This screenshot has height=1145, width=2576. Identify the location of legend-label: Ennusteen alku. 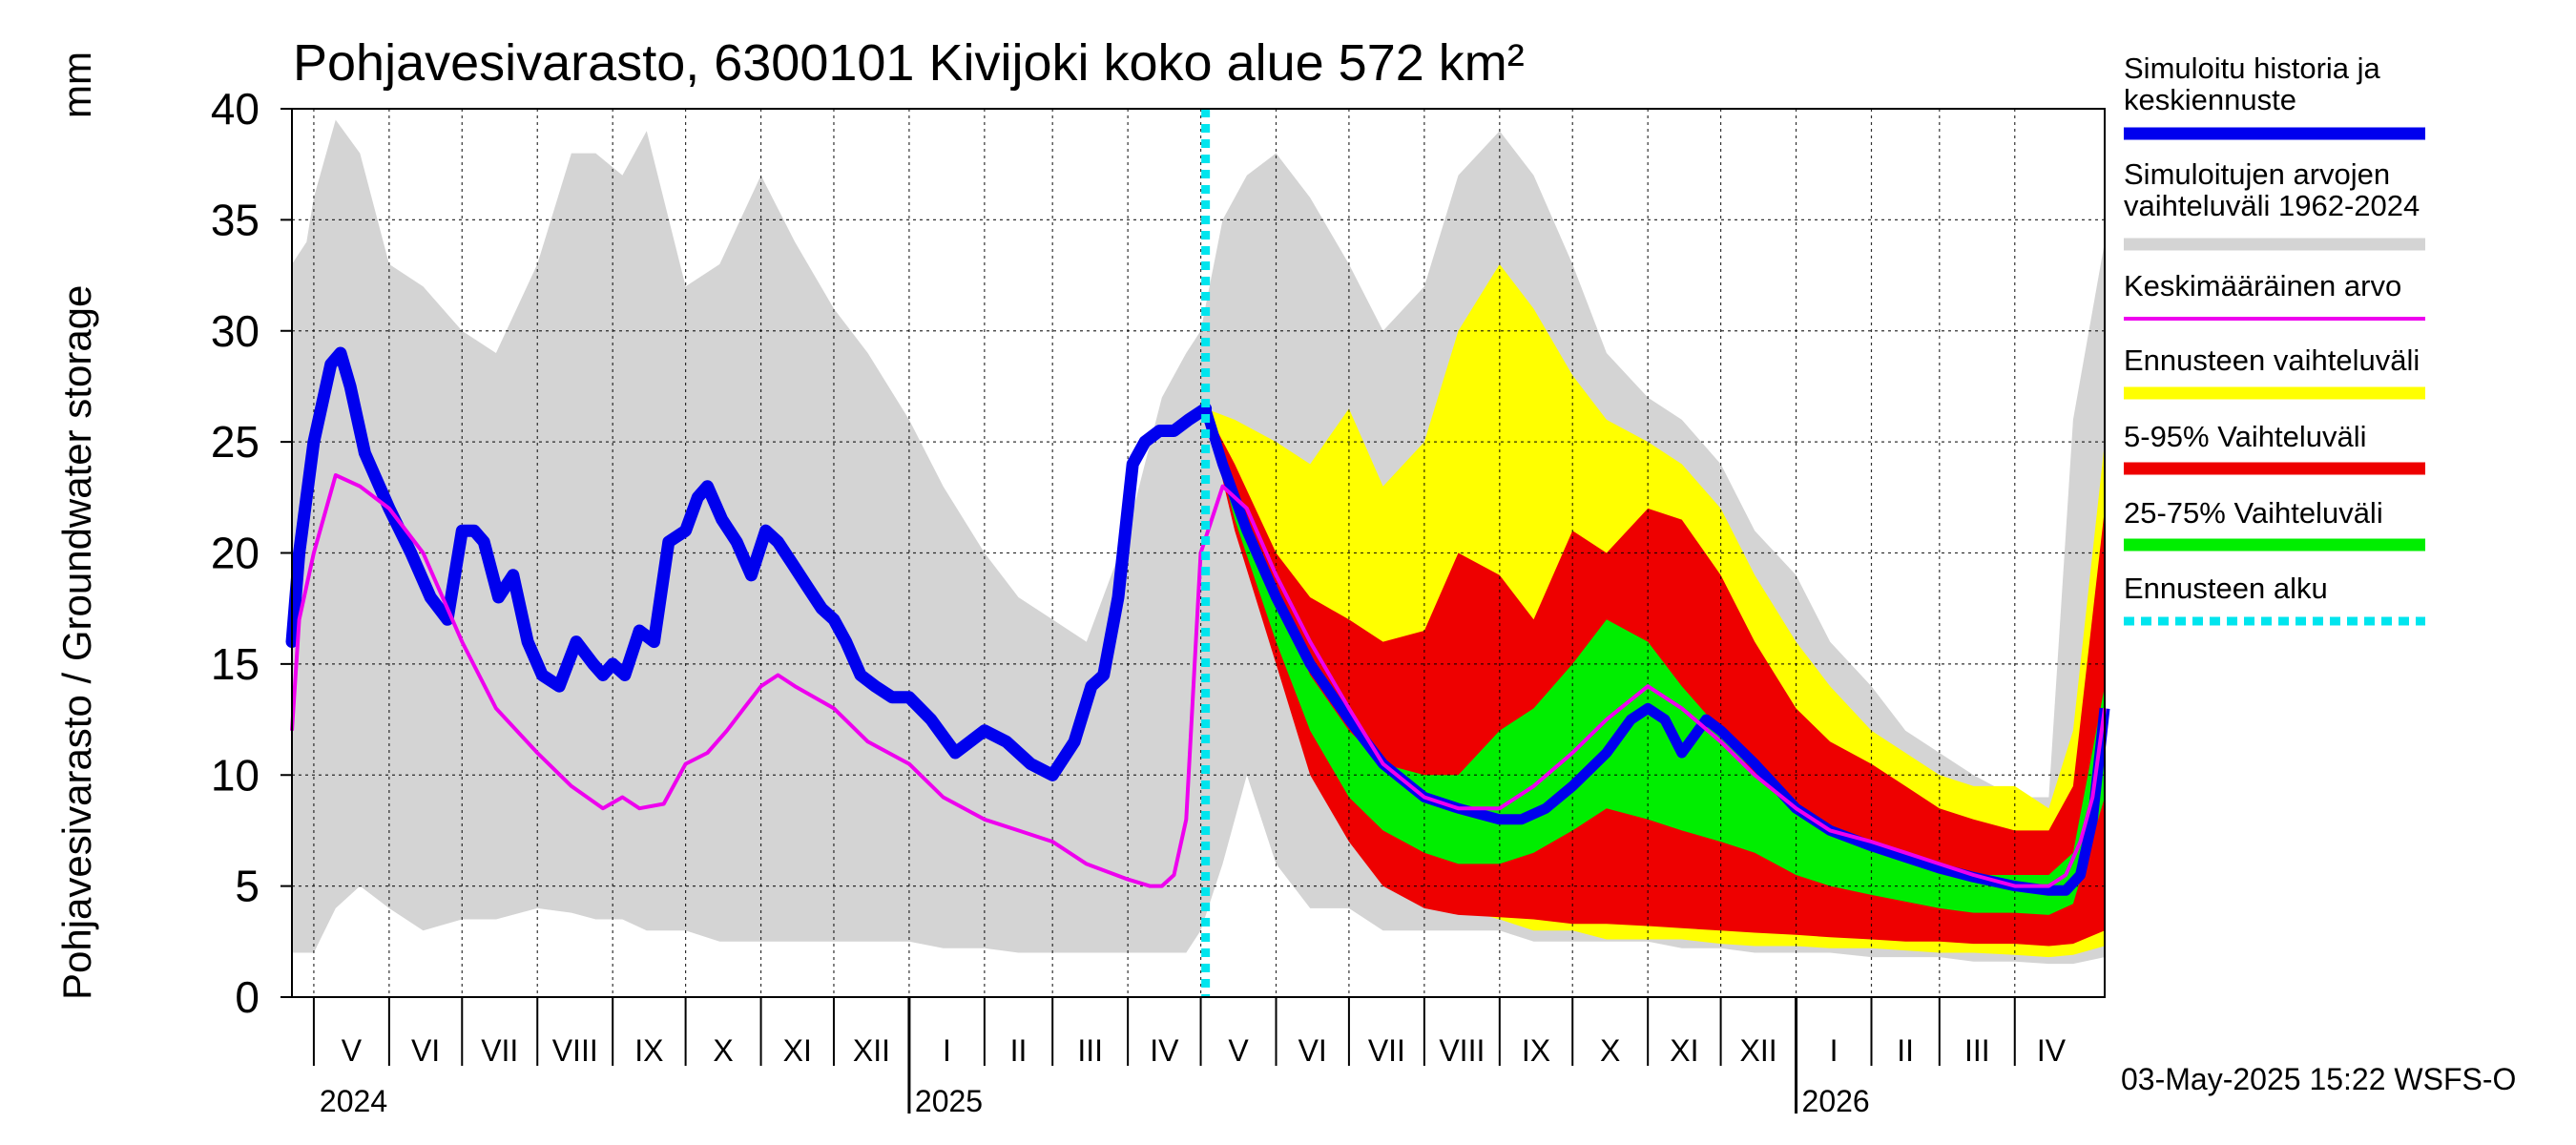
(2226, 588).